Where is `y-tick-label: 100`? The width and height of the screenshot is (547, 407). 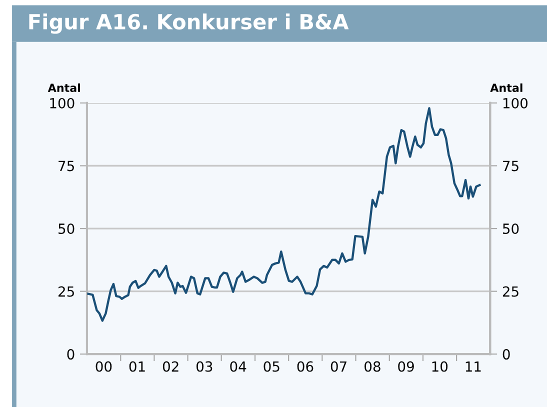
y-tick-label: 100 is located at coordinates (62, 103).